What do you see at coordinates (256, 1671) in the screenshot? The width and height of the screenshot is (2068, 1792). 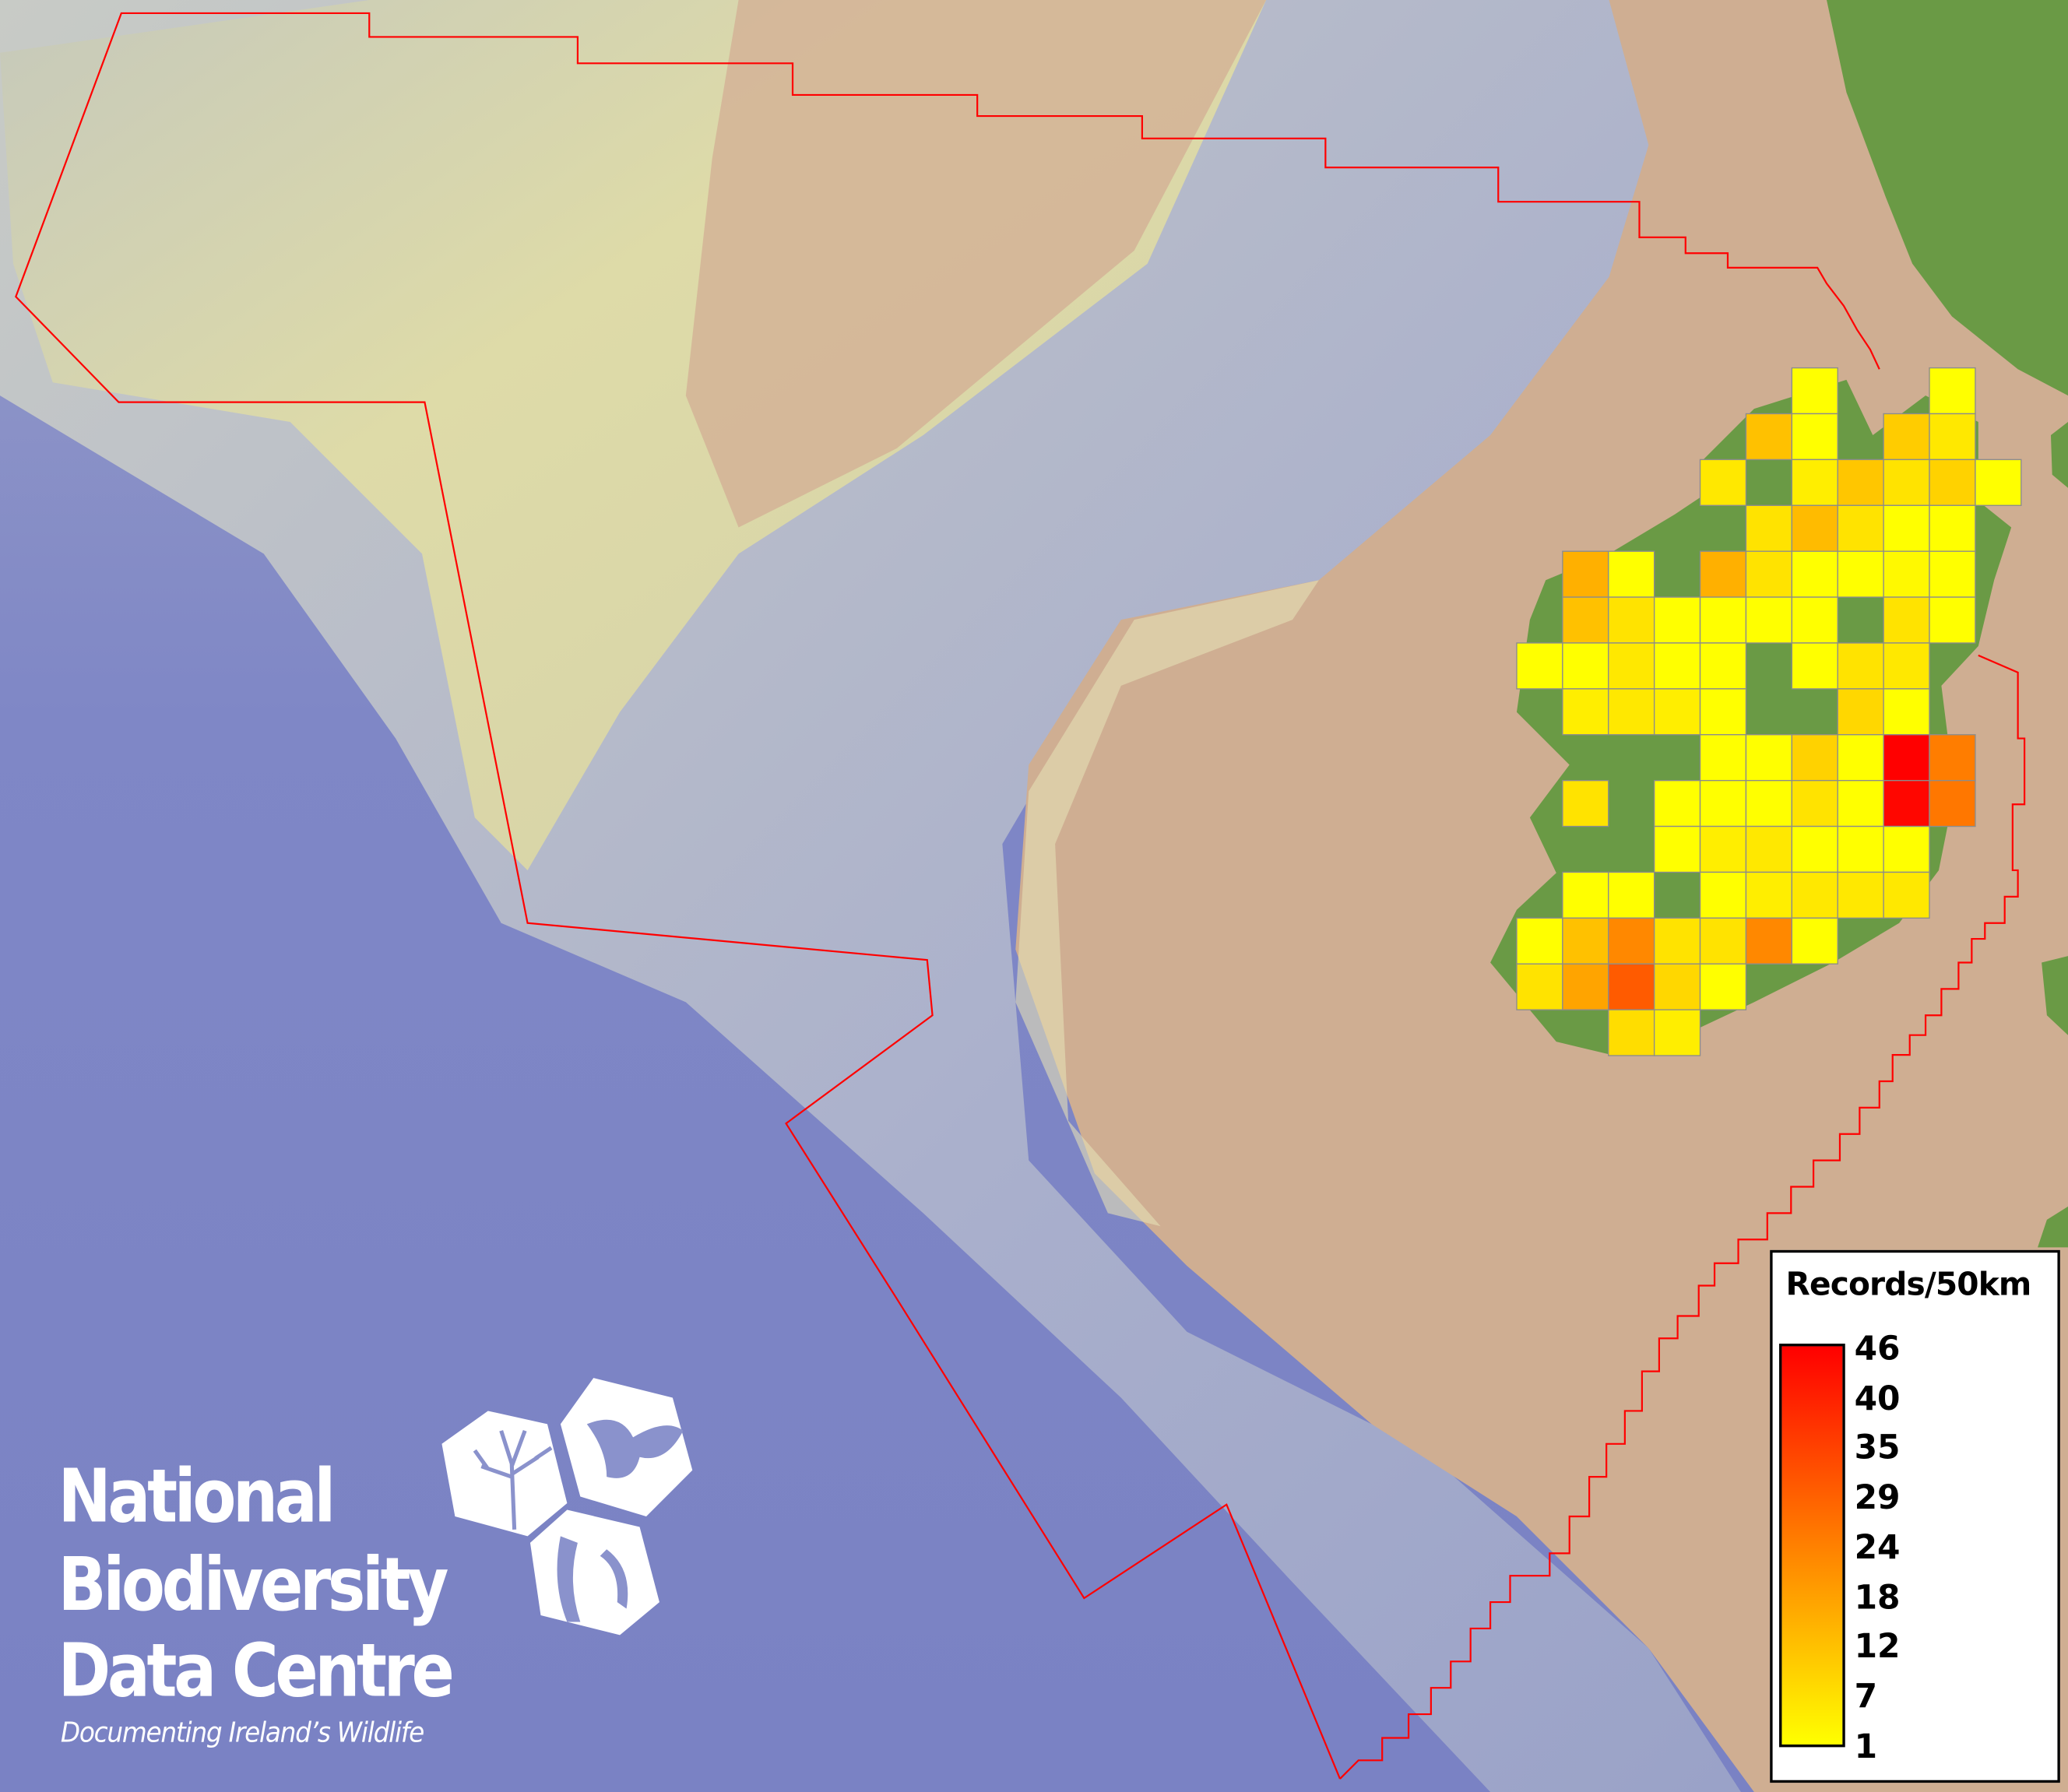 I see `logo-line-data-centre: Data Centre` at bounding box center [256, 1671].